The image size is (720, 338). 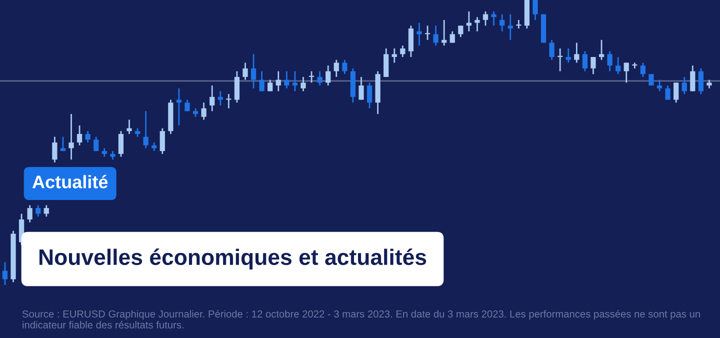 I want to click on source-note: Source : EURUSD Graphique Journalier. Période : 12 octobre 2022 - 3 mars 2023. En date du 3 mars 2023. Les performances passées ne sont pas un indicateur fiable des résultats futurs., so click(x=361, y=319).